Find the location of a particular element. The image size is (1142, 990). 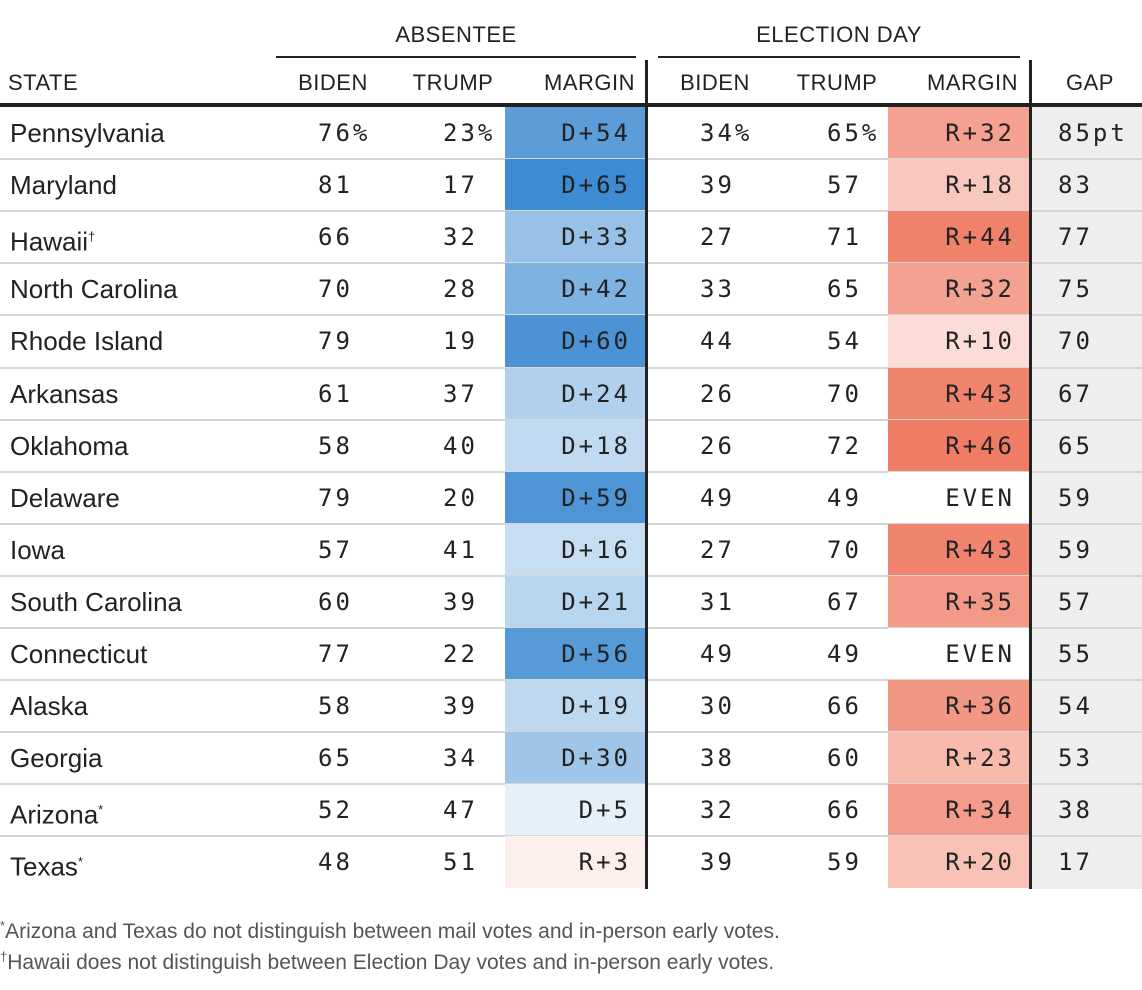

absentee-margin-value: D+54 is located at coordinates (575, 133).